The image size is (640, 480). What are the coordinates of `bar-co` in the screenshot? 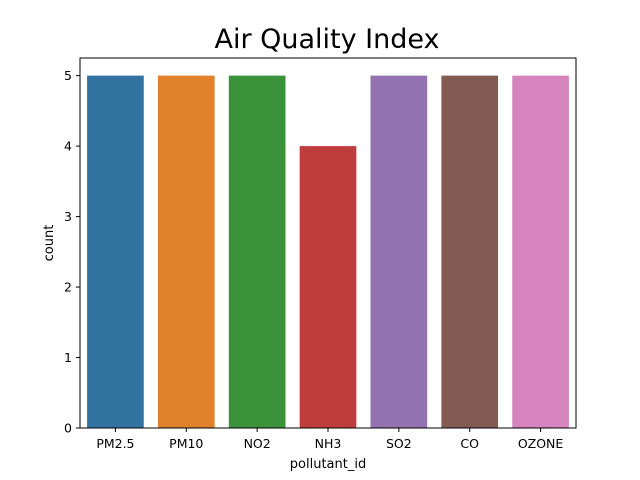 It's located at (470, 251).